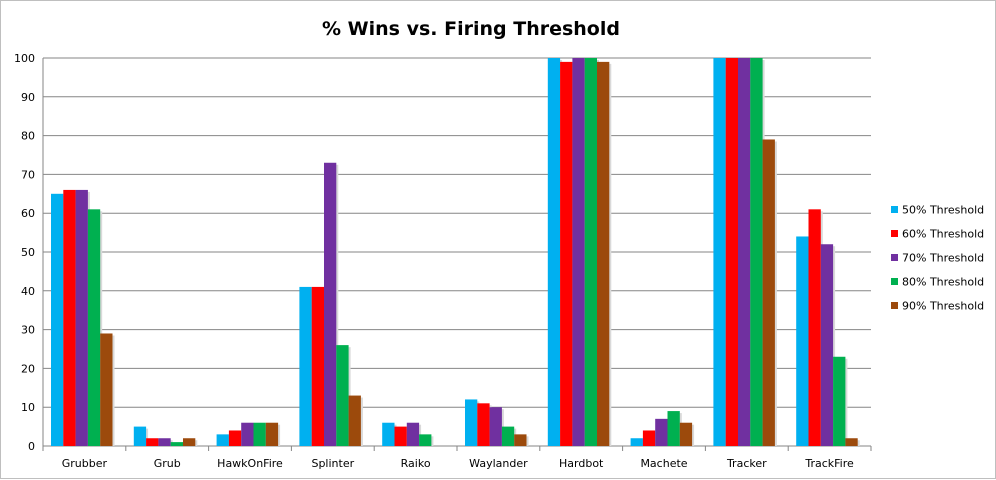  Describe the element at coordinates (28, 407) in the screenshot. I see `y-tick-label: 10` at that location.